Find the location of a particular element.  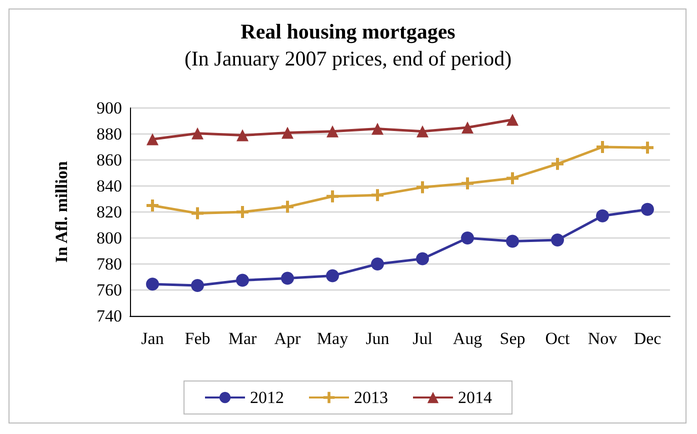

x-tick-label: Apr is located at coordinates (288, 338).